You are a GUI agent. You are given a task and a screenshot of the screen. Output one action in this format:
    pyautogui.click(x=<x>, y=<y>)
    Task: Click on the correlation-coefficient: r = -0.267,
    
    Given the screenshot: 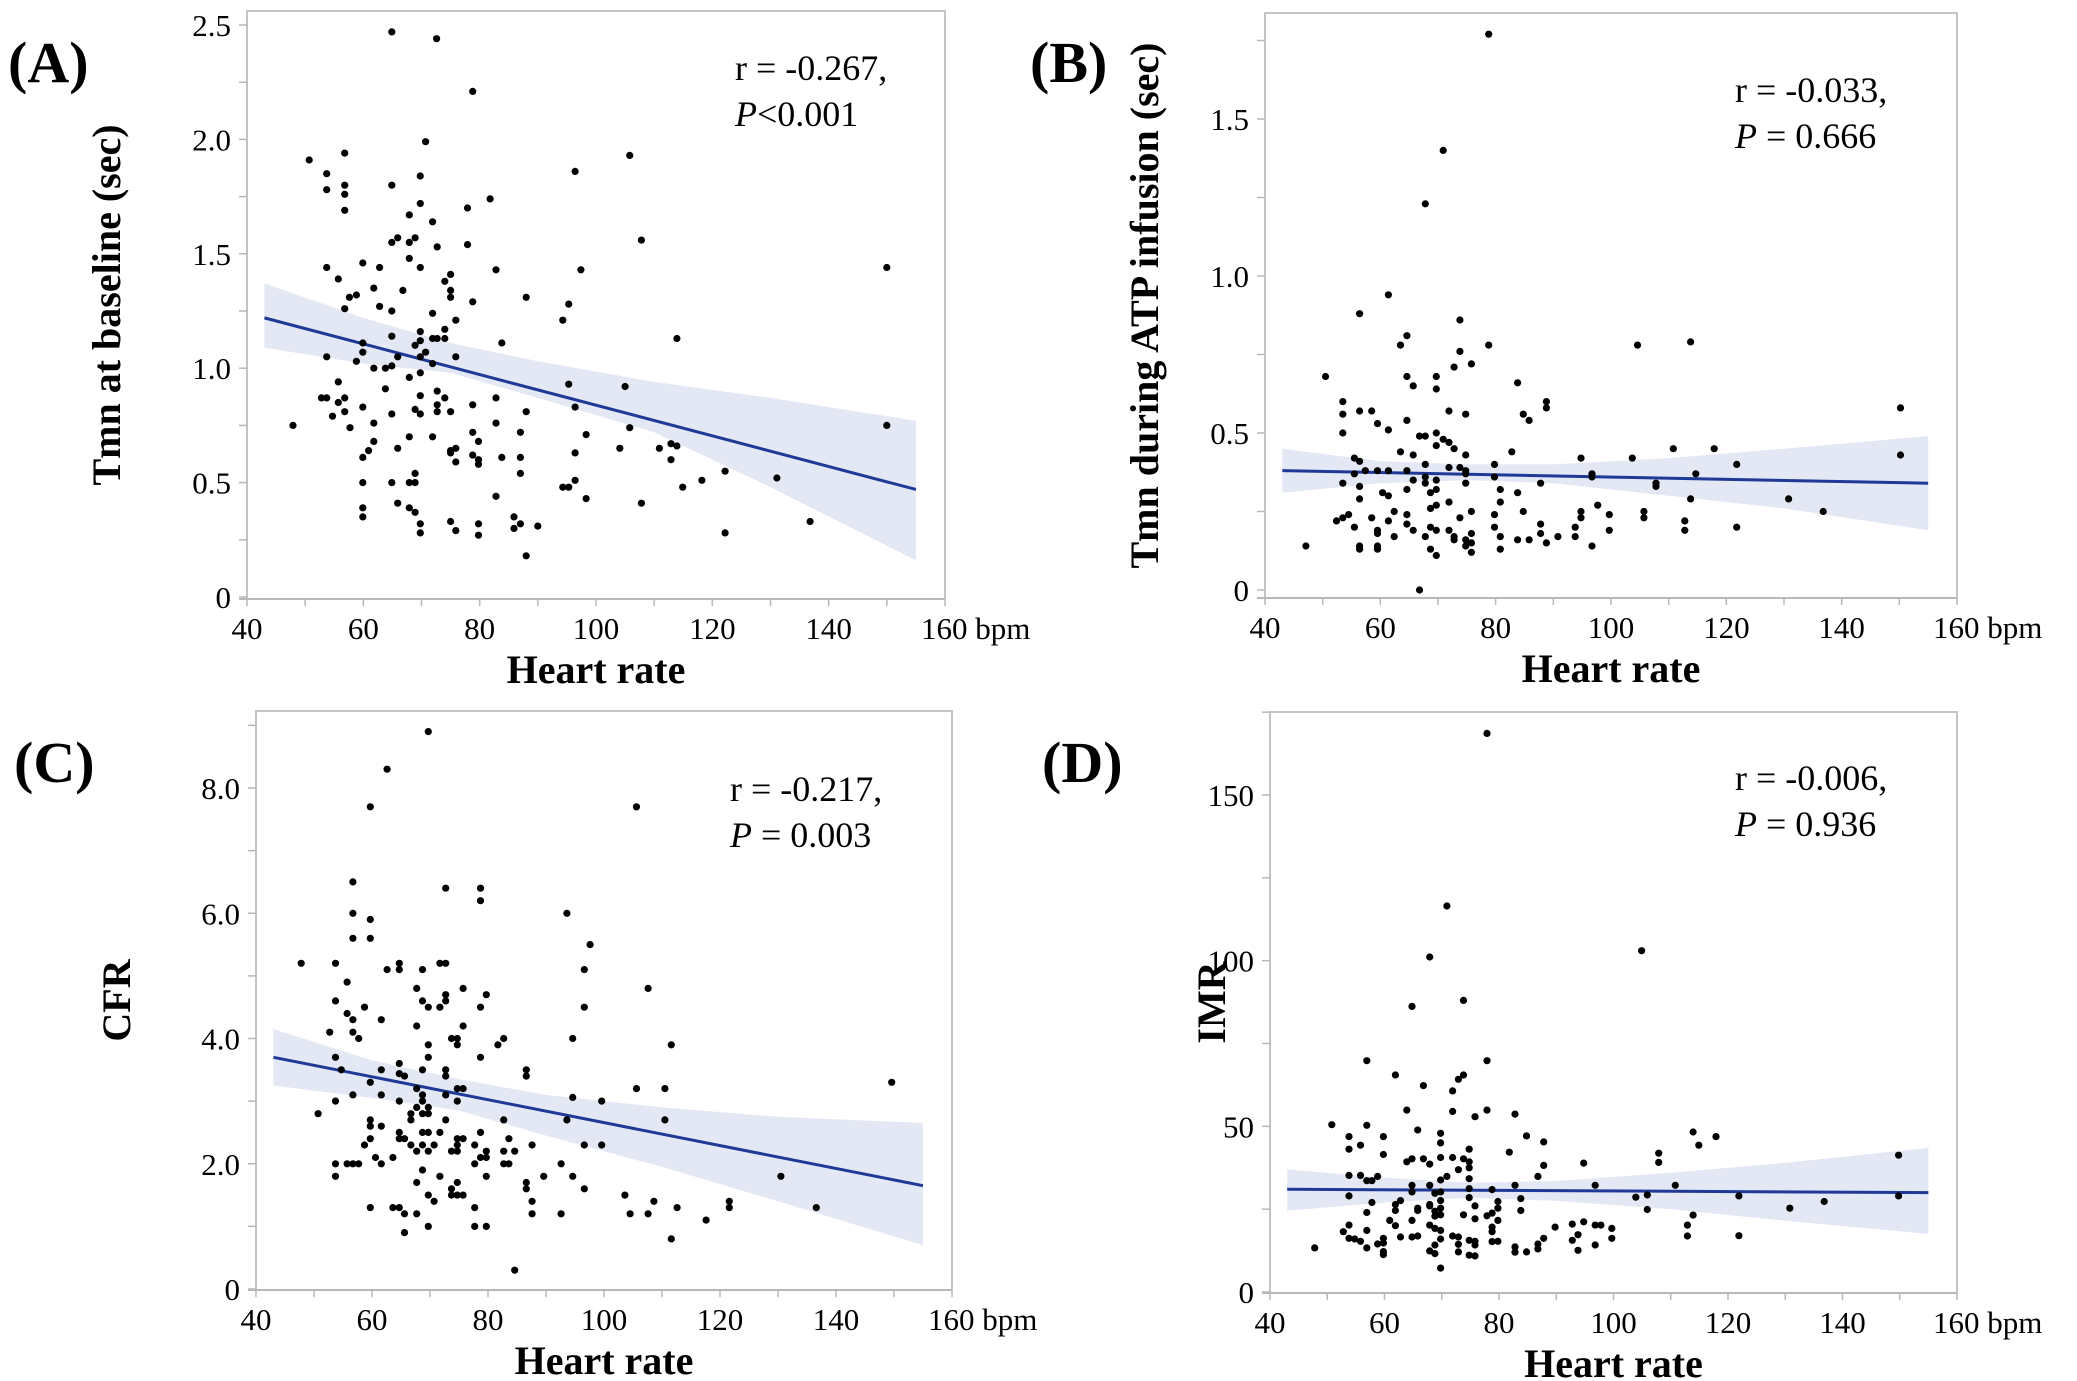 What is the action you would take?
    pyautogui.click(x=811, y=68)
    